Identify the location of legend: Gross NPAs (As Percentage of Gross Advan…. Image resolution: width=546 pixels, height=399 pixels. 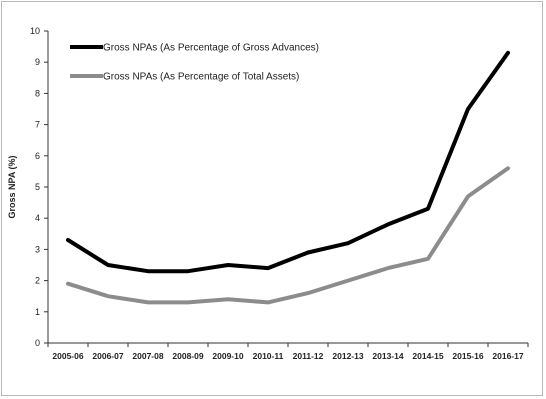
(194, 63).